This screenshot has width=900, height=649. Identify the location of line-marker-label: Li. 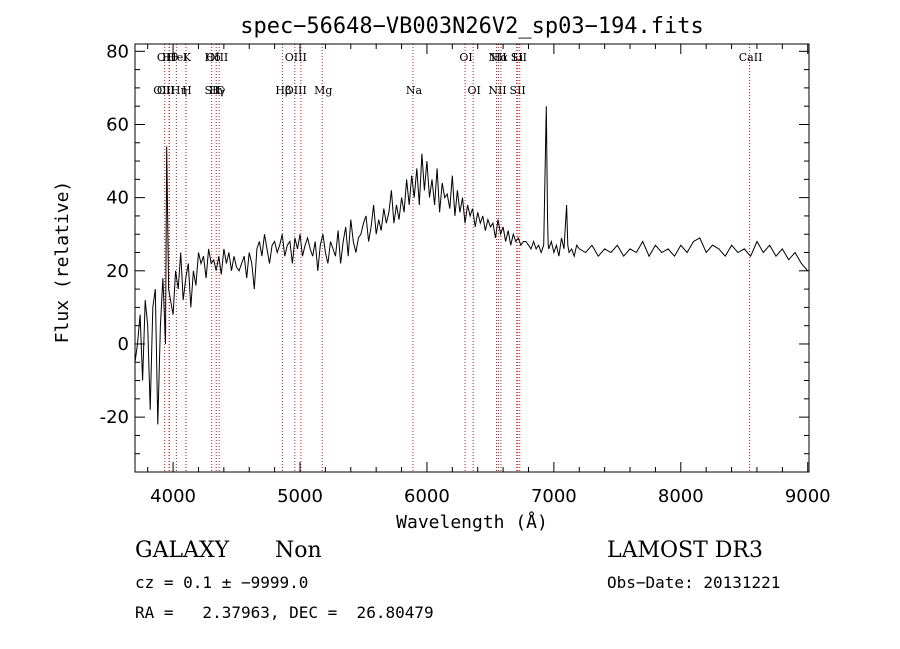
(517, 57).